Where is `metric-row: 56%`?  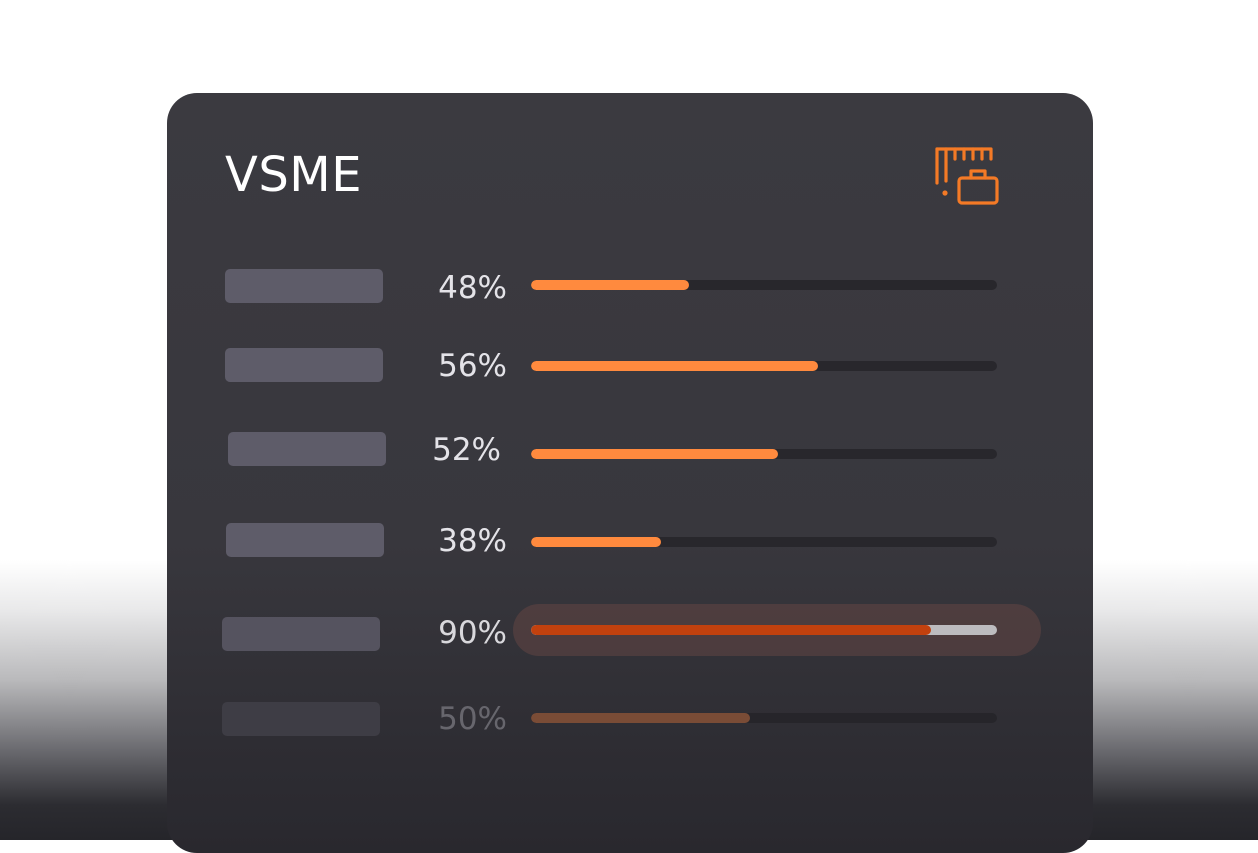 metric-row: 56% is located at coordinates (630, 366).